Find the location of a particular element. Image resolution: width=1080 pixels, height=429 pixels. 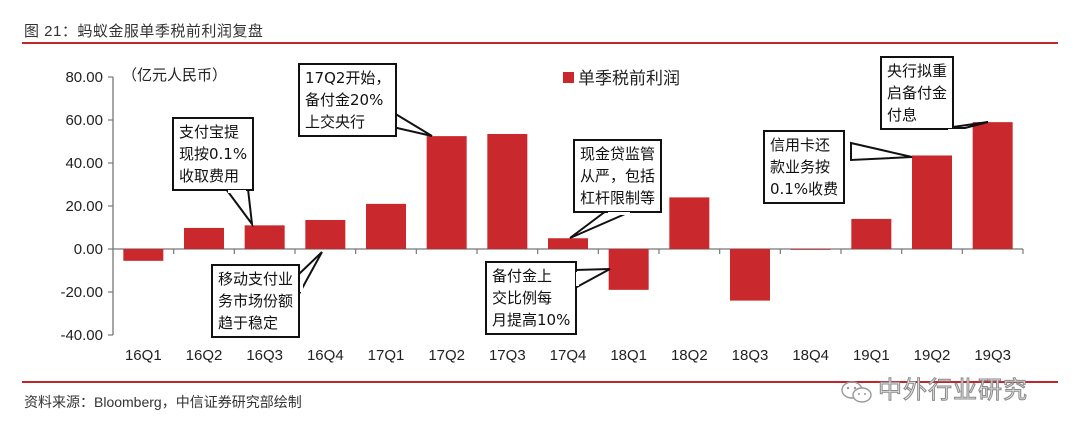

annotation-line: 款业务按 is located at coordinates (800, 167).